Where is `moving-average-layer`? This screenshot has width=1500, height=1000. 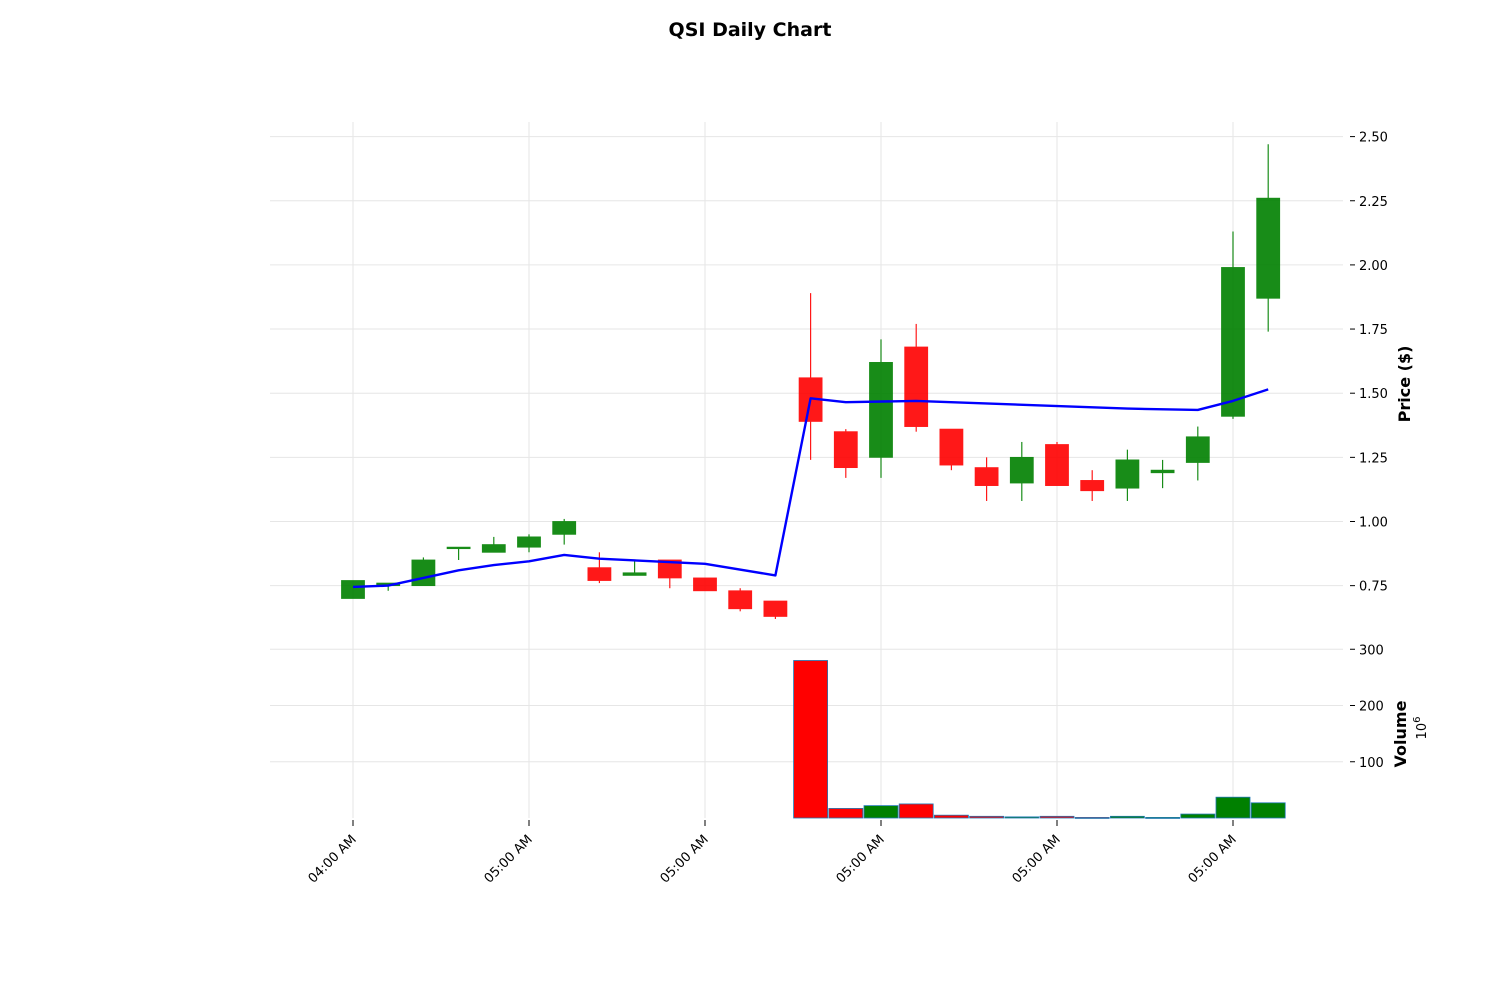 moving-average-layer is located at coordinates (810, 488).